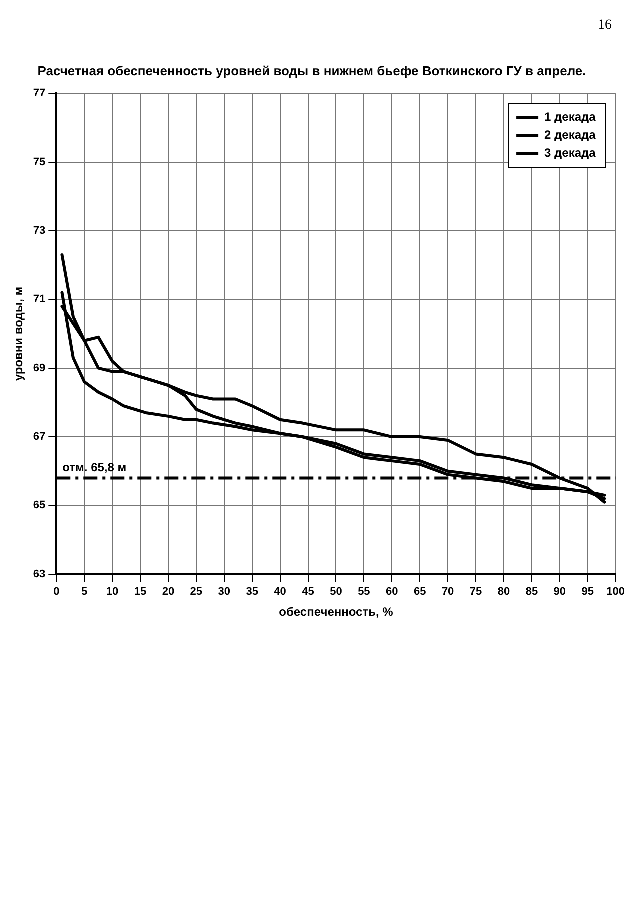 The image size is (640, 905). What do you see at coordinates (560, 592) in the screenshot?
I see `x-tick-label: 90` at bounding box center [560, 592].